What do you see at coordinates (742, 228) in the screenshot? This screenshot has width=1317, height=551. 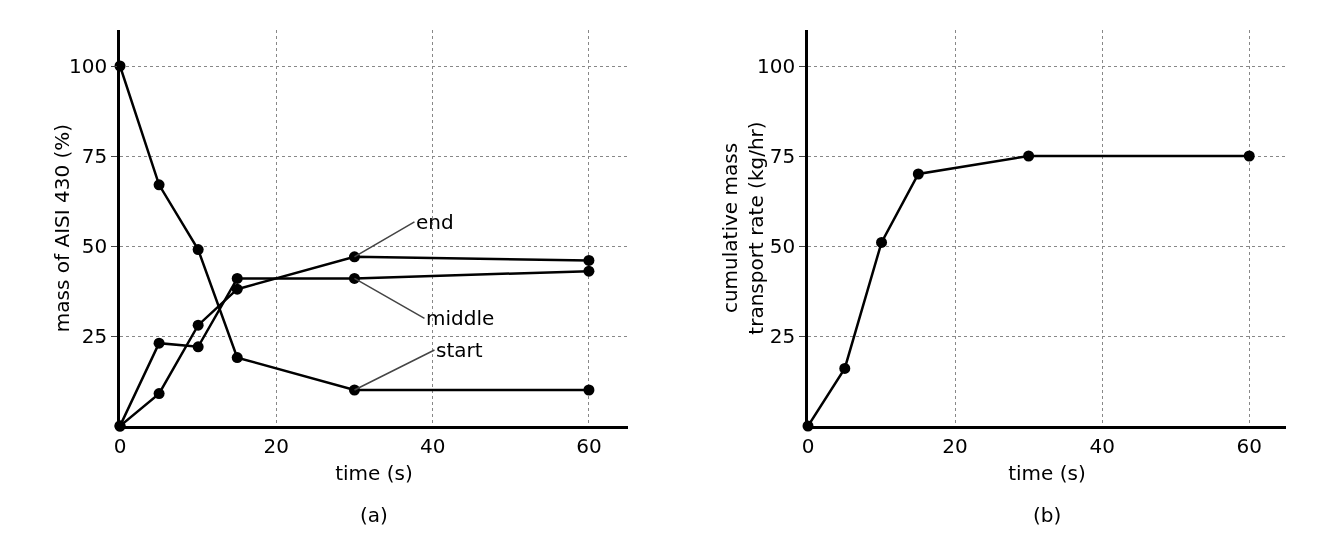 I see `y-axis-title: cumulative mass transport rate (kg/hr)` at bounding box center [742, 228].